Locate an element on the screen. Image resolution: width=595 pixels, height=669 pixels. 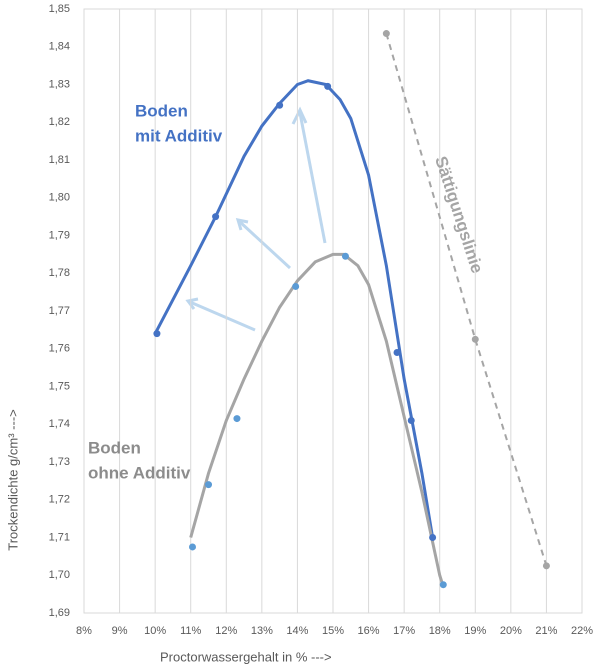
annotation: mit Additiv is located at coordinates (179, 135).